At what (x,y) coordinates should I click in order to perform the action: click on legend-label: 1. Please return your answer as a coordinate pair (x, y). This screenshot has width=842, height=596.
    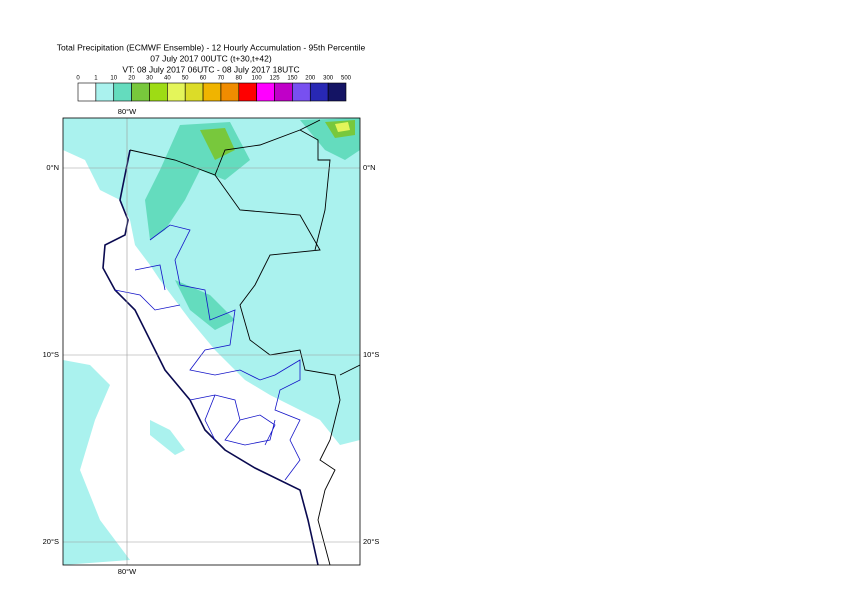
    Looking at the image, I should click on (96, 79).